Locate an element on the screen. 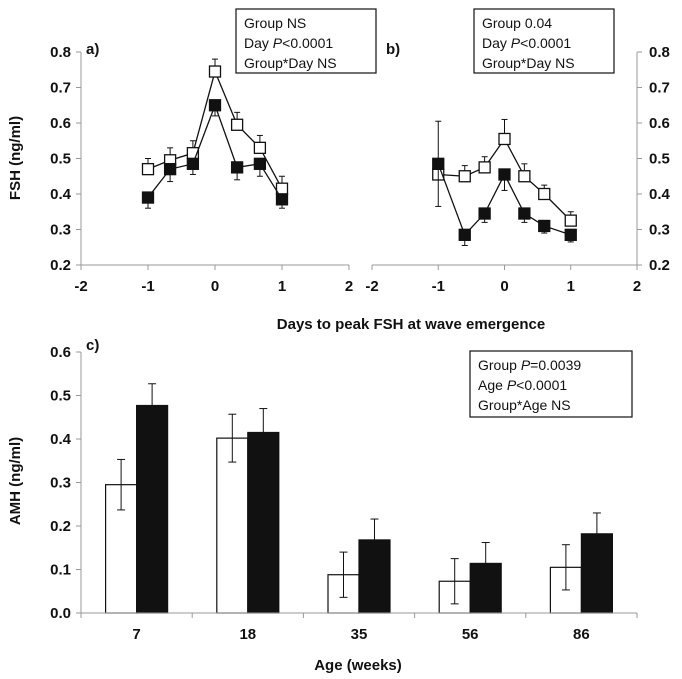 Image resolution: width=682 pixels, height=679 pixels. panel-a-y-tick-label: 0.4 is located at coordinates (61, 194).